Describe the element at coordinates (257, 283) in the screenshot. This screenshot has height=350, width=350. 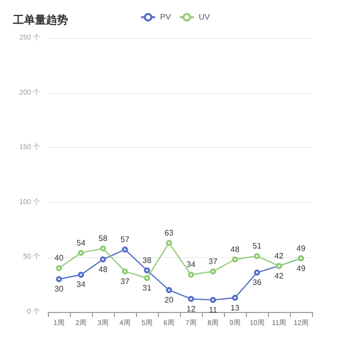
I see `data-label: 36` at that location.